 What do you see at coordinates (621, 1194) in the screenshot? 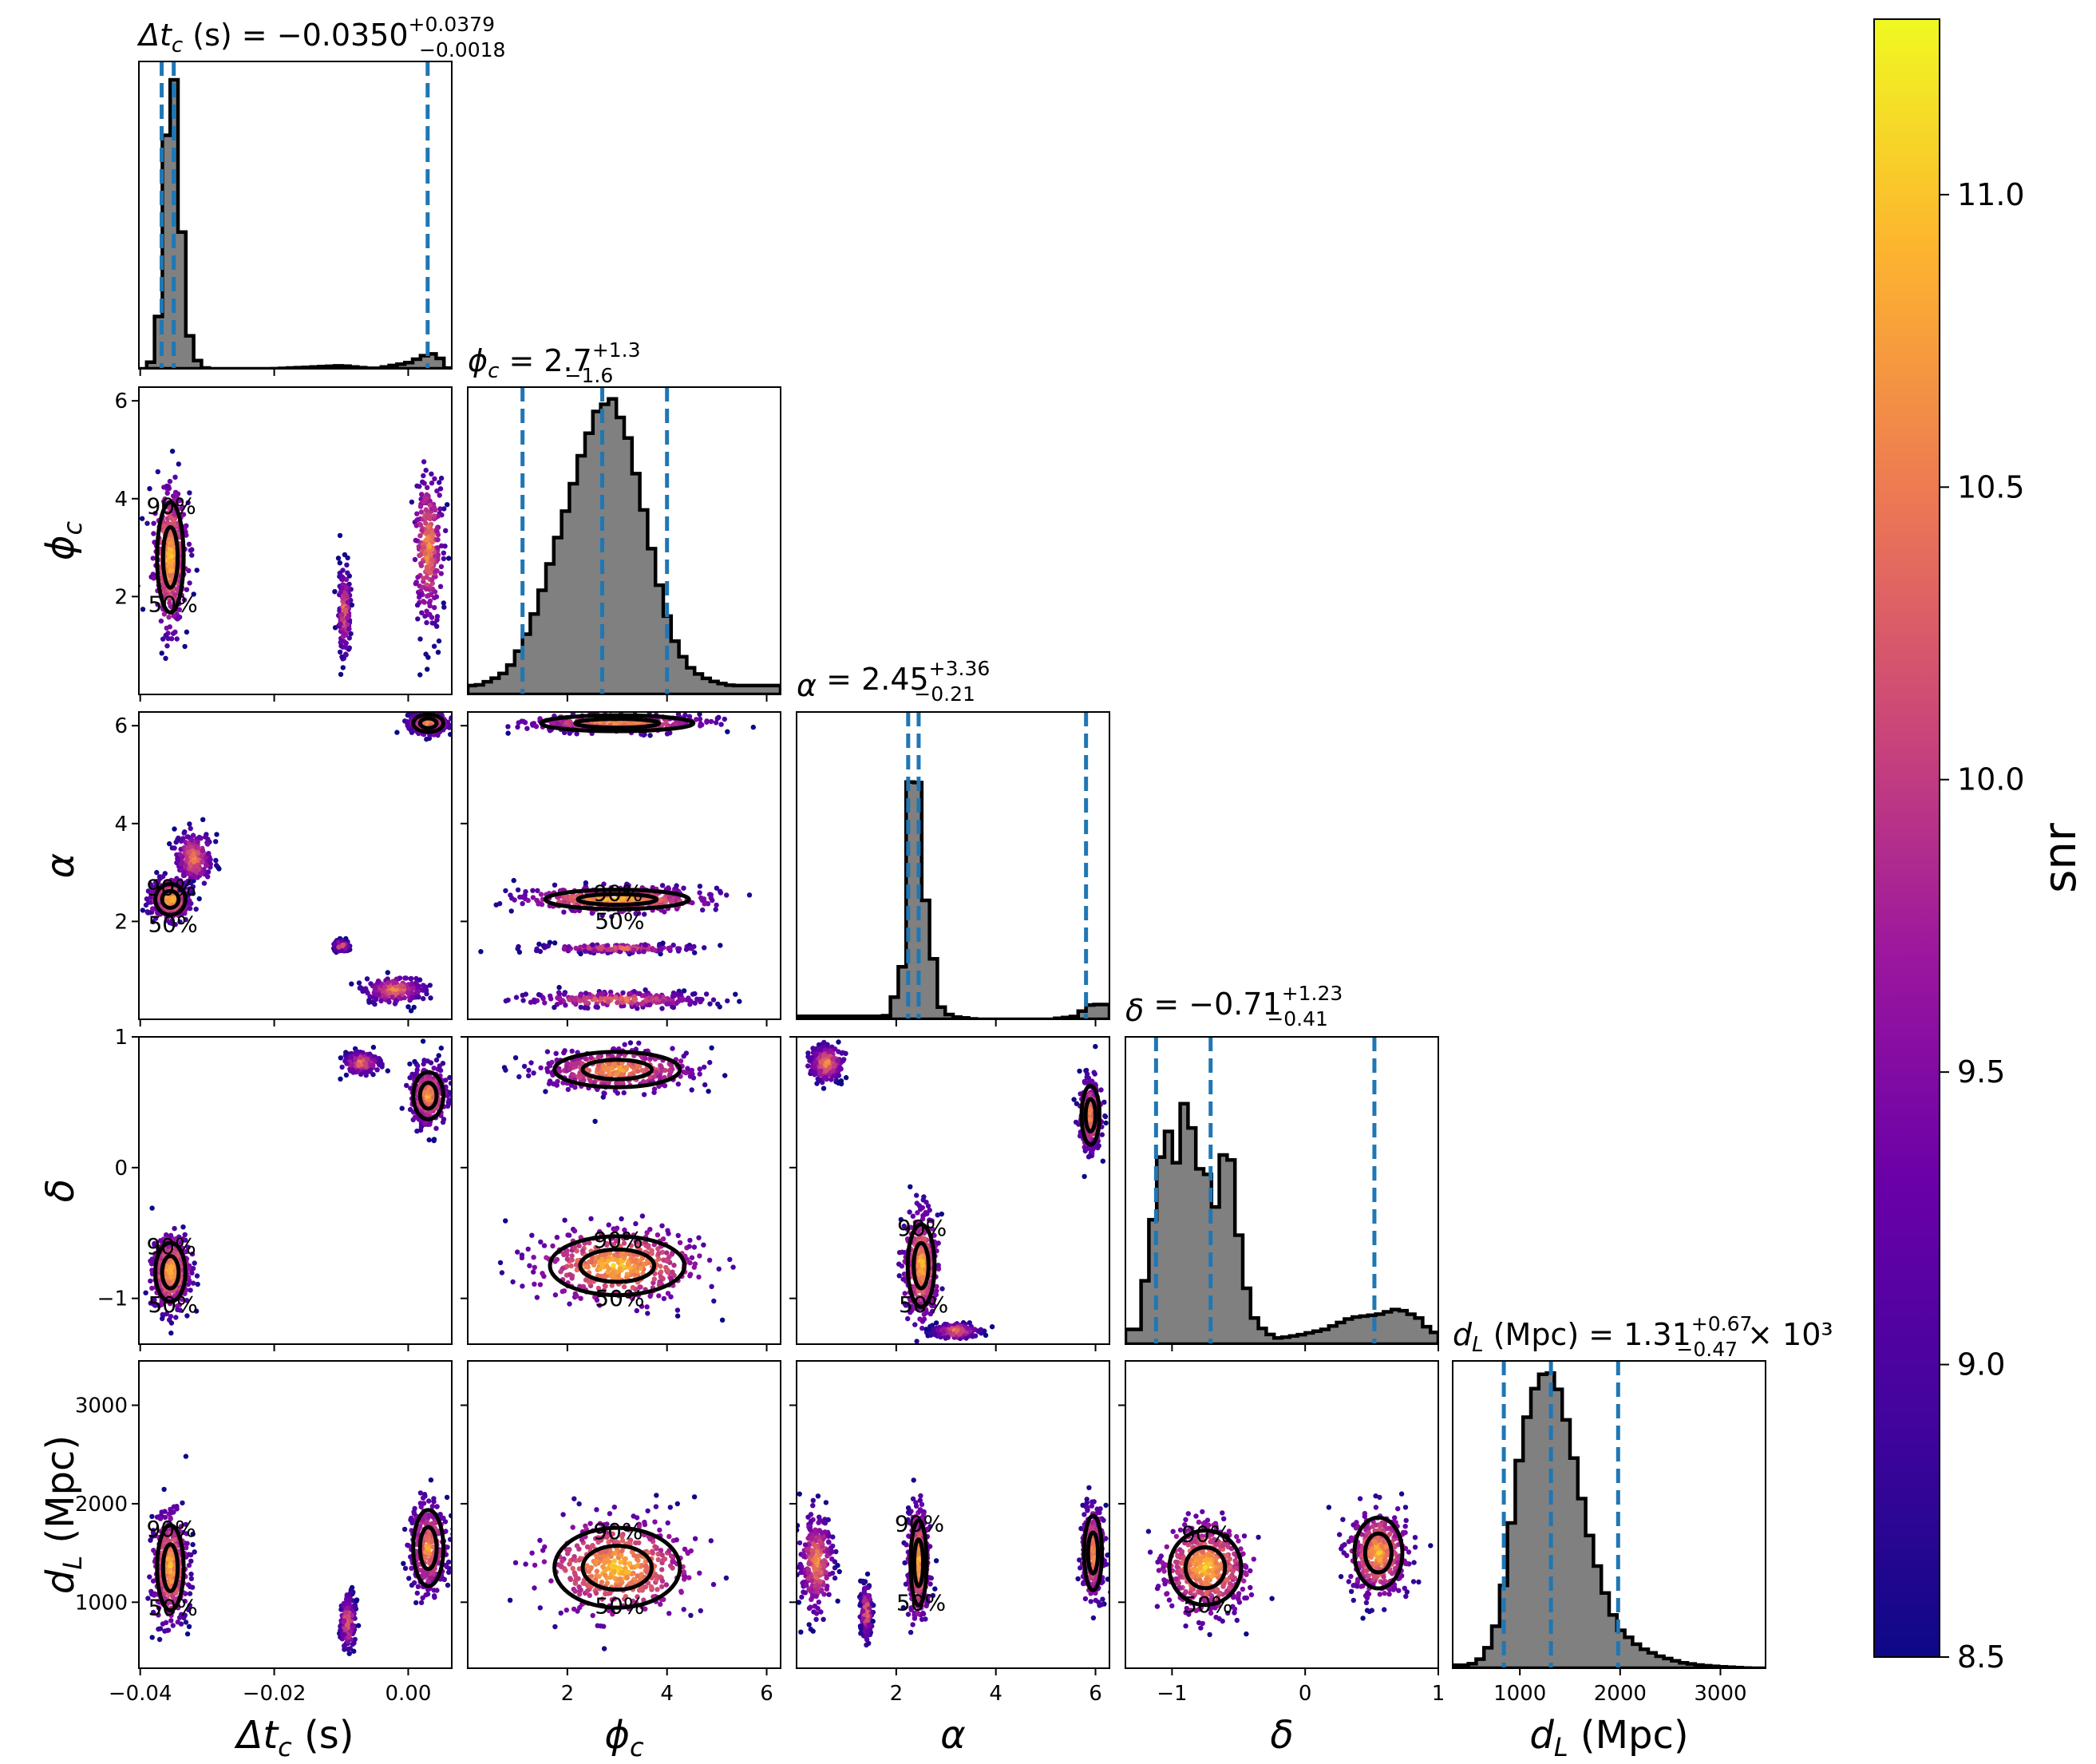
I see `scatter-panel-delta-vs-phi: 90%50%` at bounding box center [621, 1194].